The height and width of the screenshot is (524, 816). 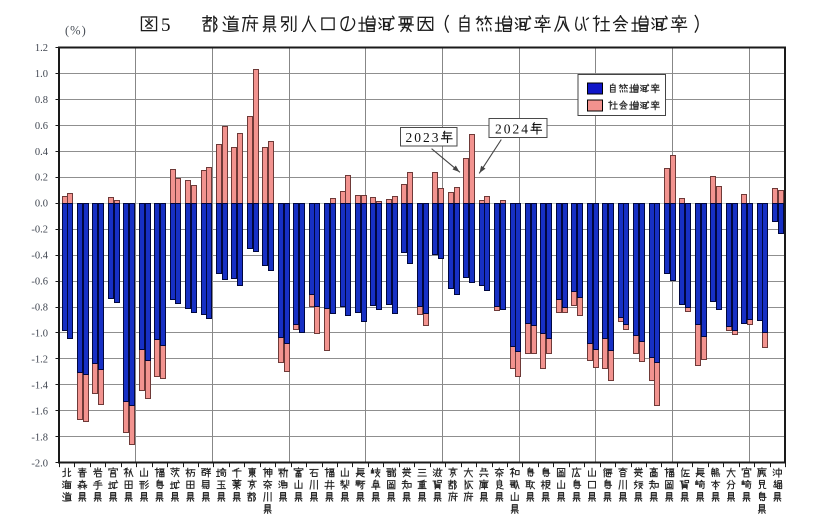 What do you see at coordinates (166, 25) in the screenshot?
I see `svg-text: 5` at bounding box center [166, 25].